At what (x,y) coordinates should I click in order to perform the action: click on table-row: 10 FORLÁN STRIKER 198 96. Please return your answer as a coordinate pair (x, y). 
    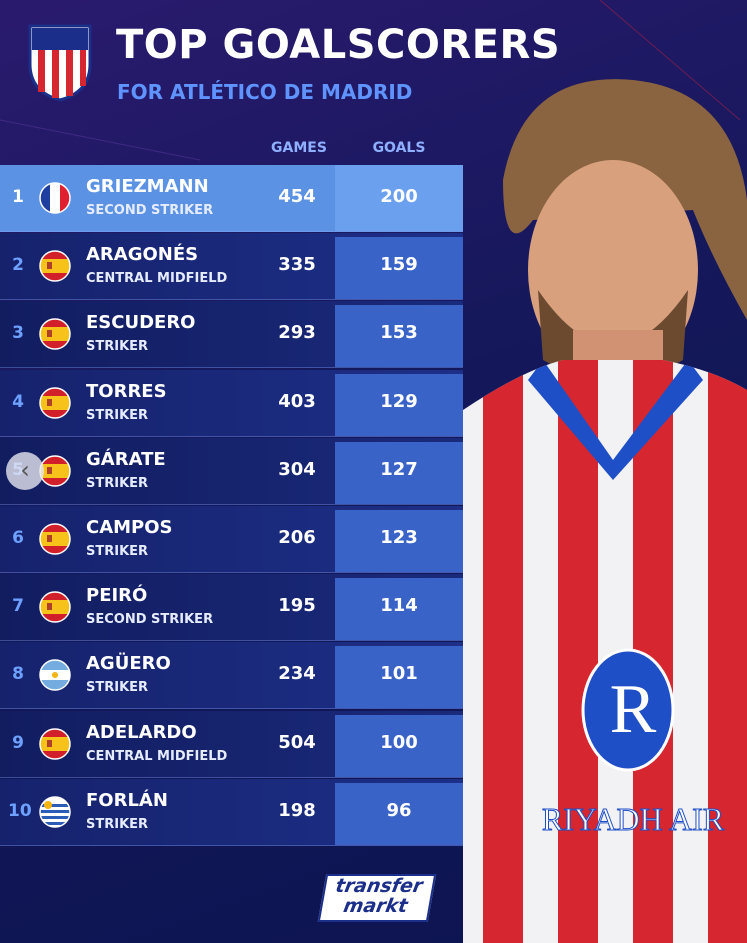
    Looking at the image, I should click on (231, 812).